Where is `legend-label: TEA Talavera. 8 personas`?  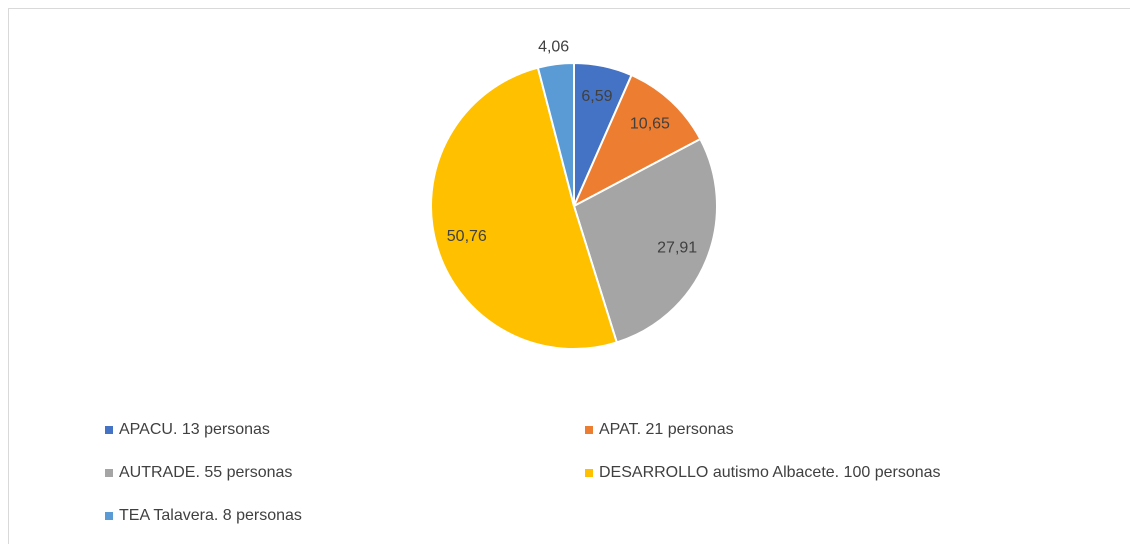 legend-label: TEA Talavera. 8 personas is located at coordinates (210, 515).